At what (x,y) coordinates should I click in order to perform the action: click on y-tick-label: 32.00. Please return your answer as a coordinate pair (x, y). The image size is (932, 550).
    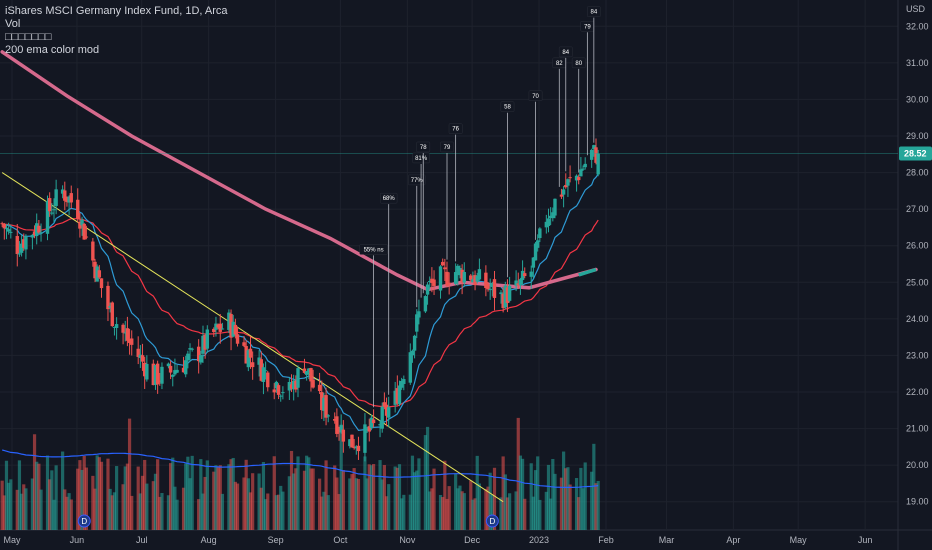
    Looking at the image, I should click on (917, 26).